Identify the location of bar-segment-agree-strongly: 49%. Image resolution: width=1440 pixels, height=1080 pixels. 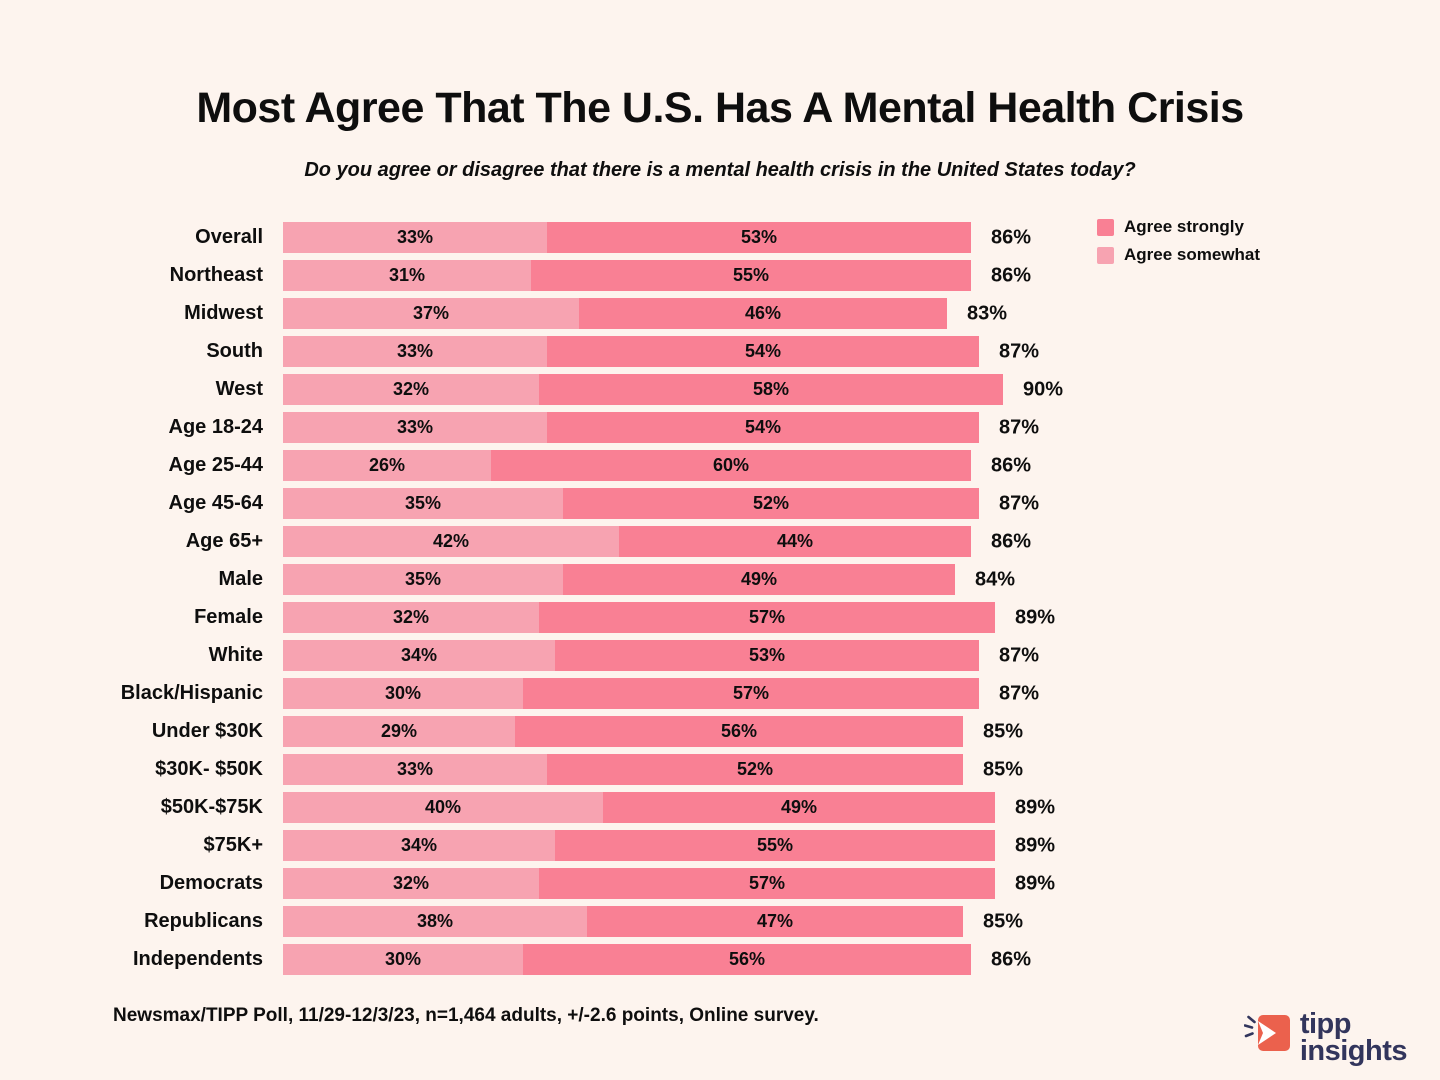
(759, 579).